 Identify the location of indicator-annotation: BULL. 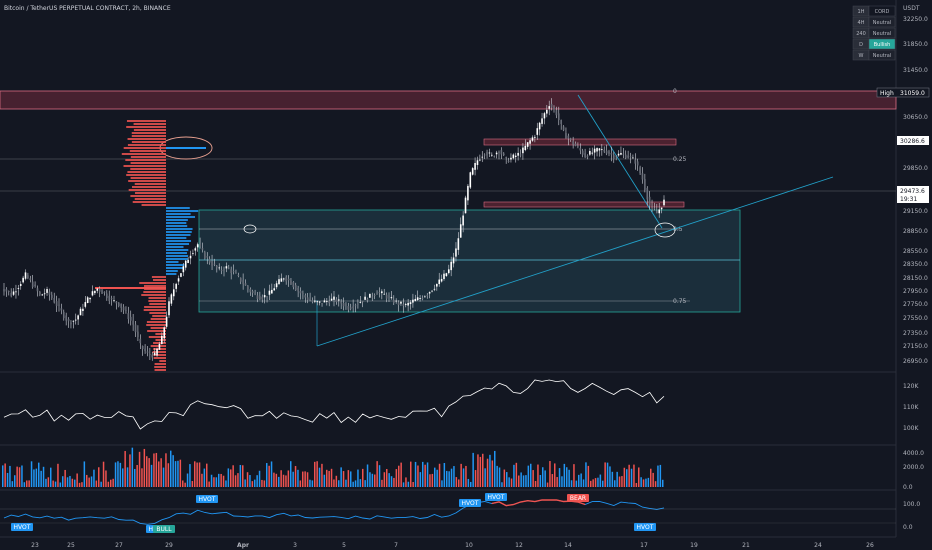
(164, 529).